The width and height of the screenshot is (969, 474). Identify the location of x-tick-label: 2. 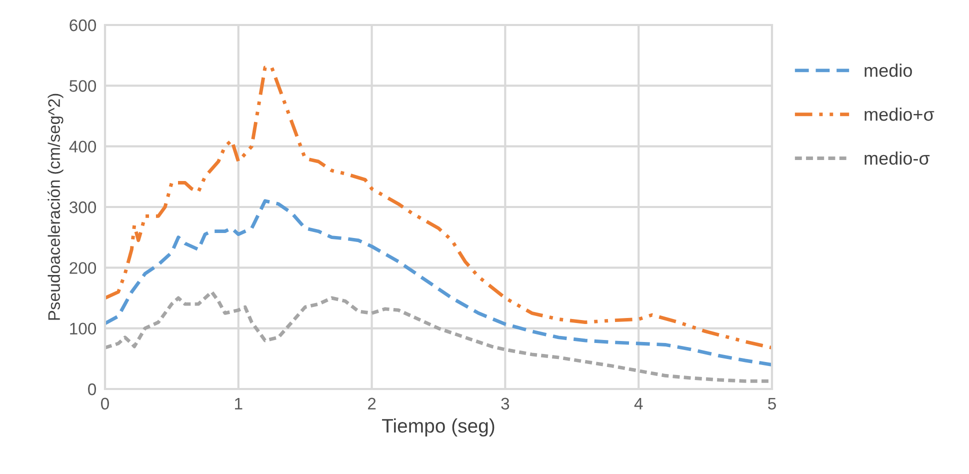
(372, 404).